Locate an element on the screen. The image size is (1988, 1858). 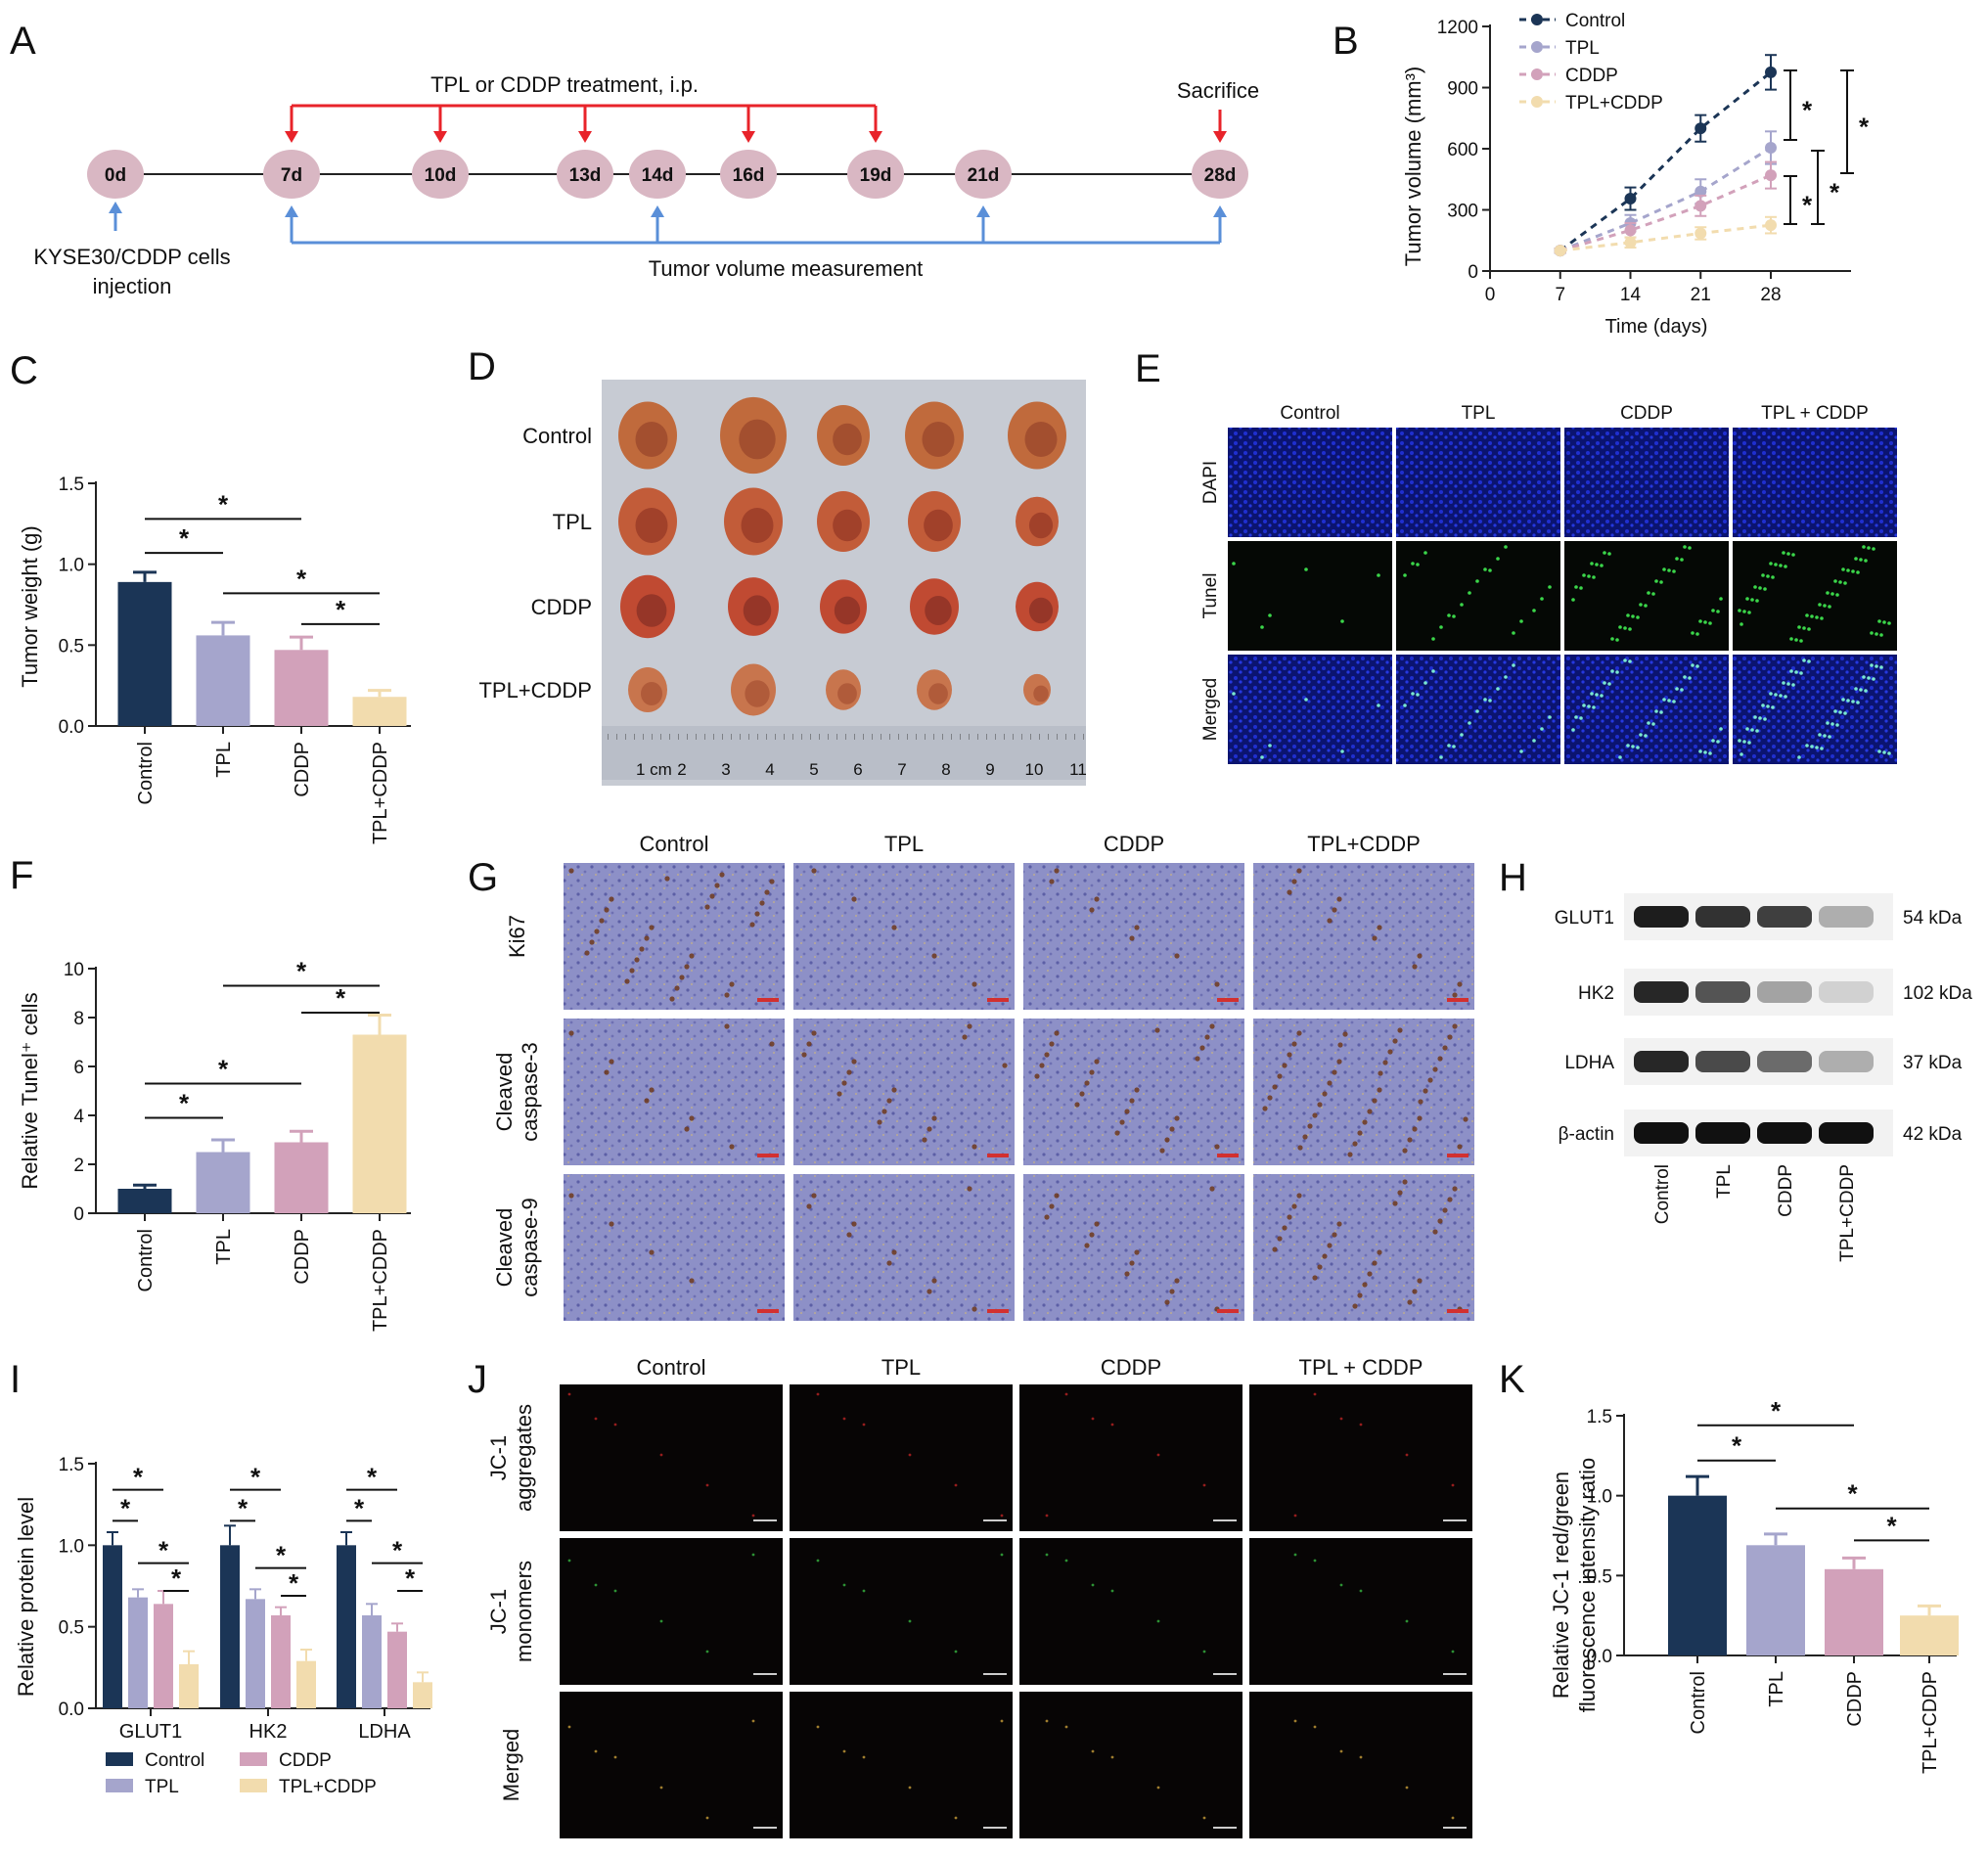
panel-label-f: F is located at coordinates (21, 876).